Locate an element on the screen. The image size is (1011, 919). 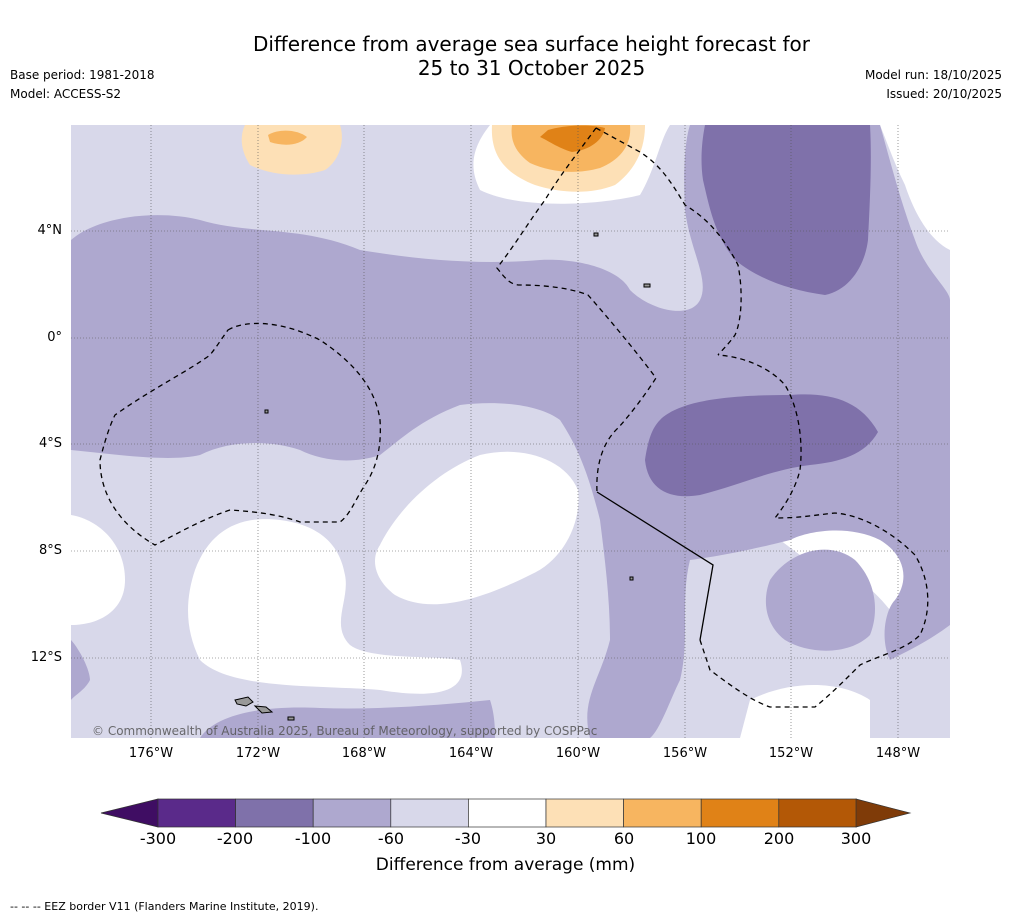
model-run: Model run: 18/10/2025 is located at coordinates (933, 75).